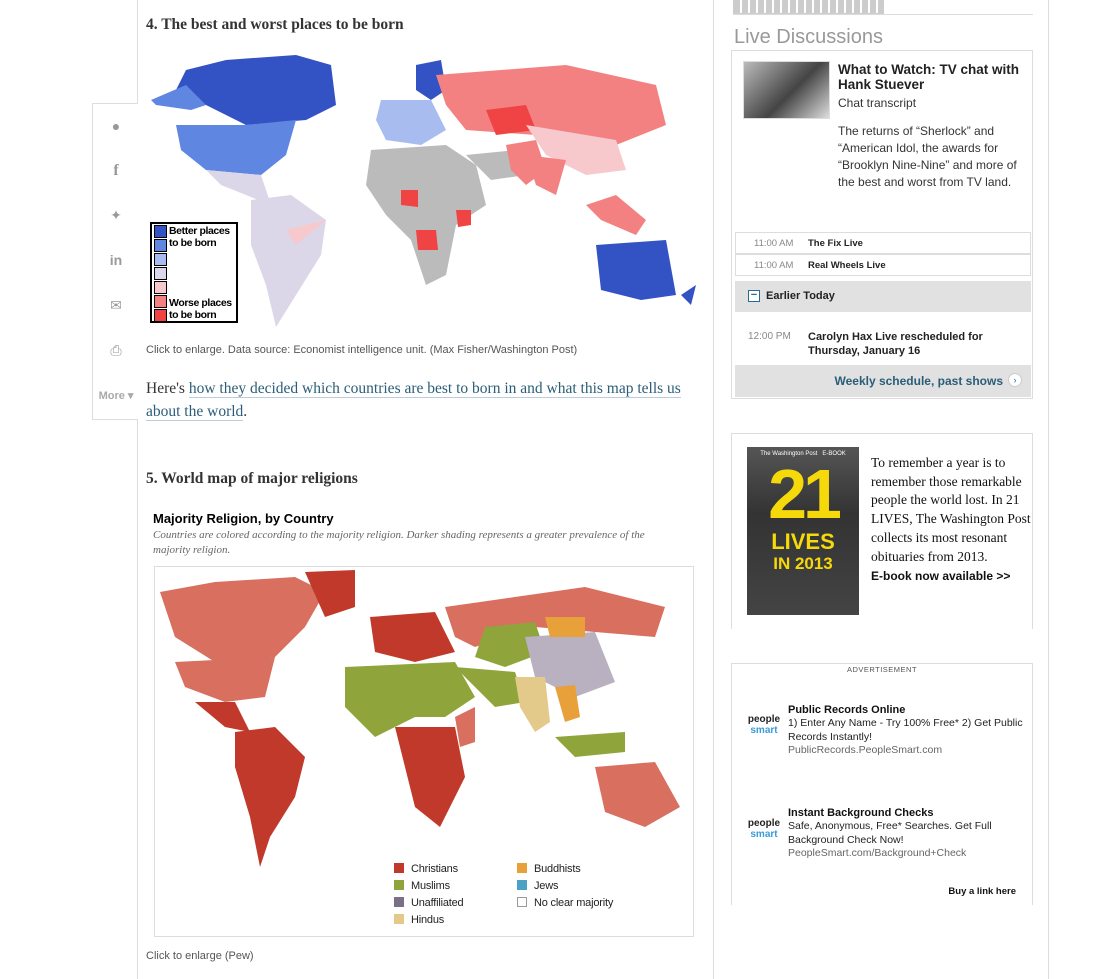  Describe the element at coordinates (883, 296) in the screenshot. I see `earlier-today-toggle: − Earlier Today` at that location.